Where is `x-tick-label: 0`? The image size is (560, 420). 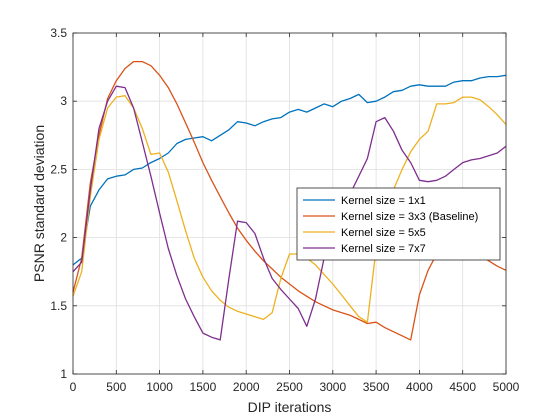
x-tick-label: 0 is located at coordinates (73, 387).